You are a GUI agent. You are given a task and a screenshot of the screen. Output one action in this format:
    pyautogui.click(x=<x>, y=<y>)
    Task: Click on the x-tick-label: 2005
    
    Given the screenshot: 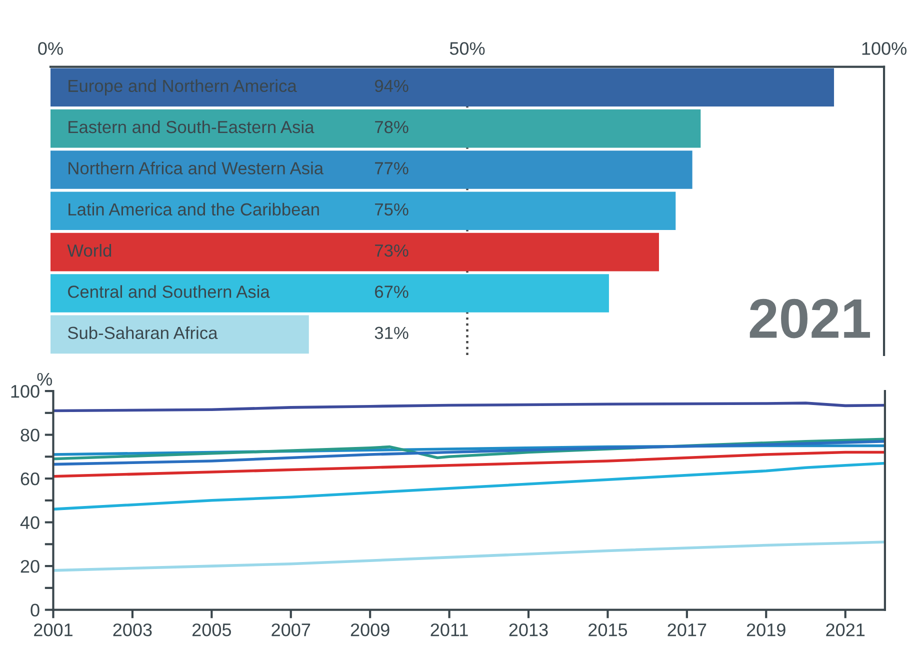 What is the action you would take?
    pyautogui.click(x=211, y=629)
    